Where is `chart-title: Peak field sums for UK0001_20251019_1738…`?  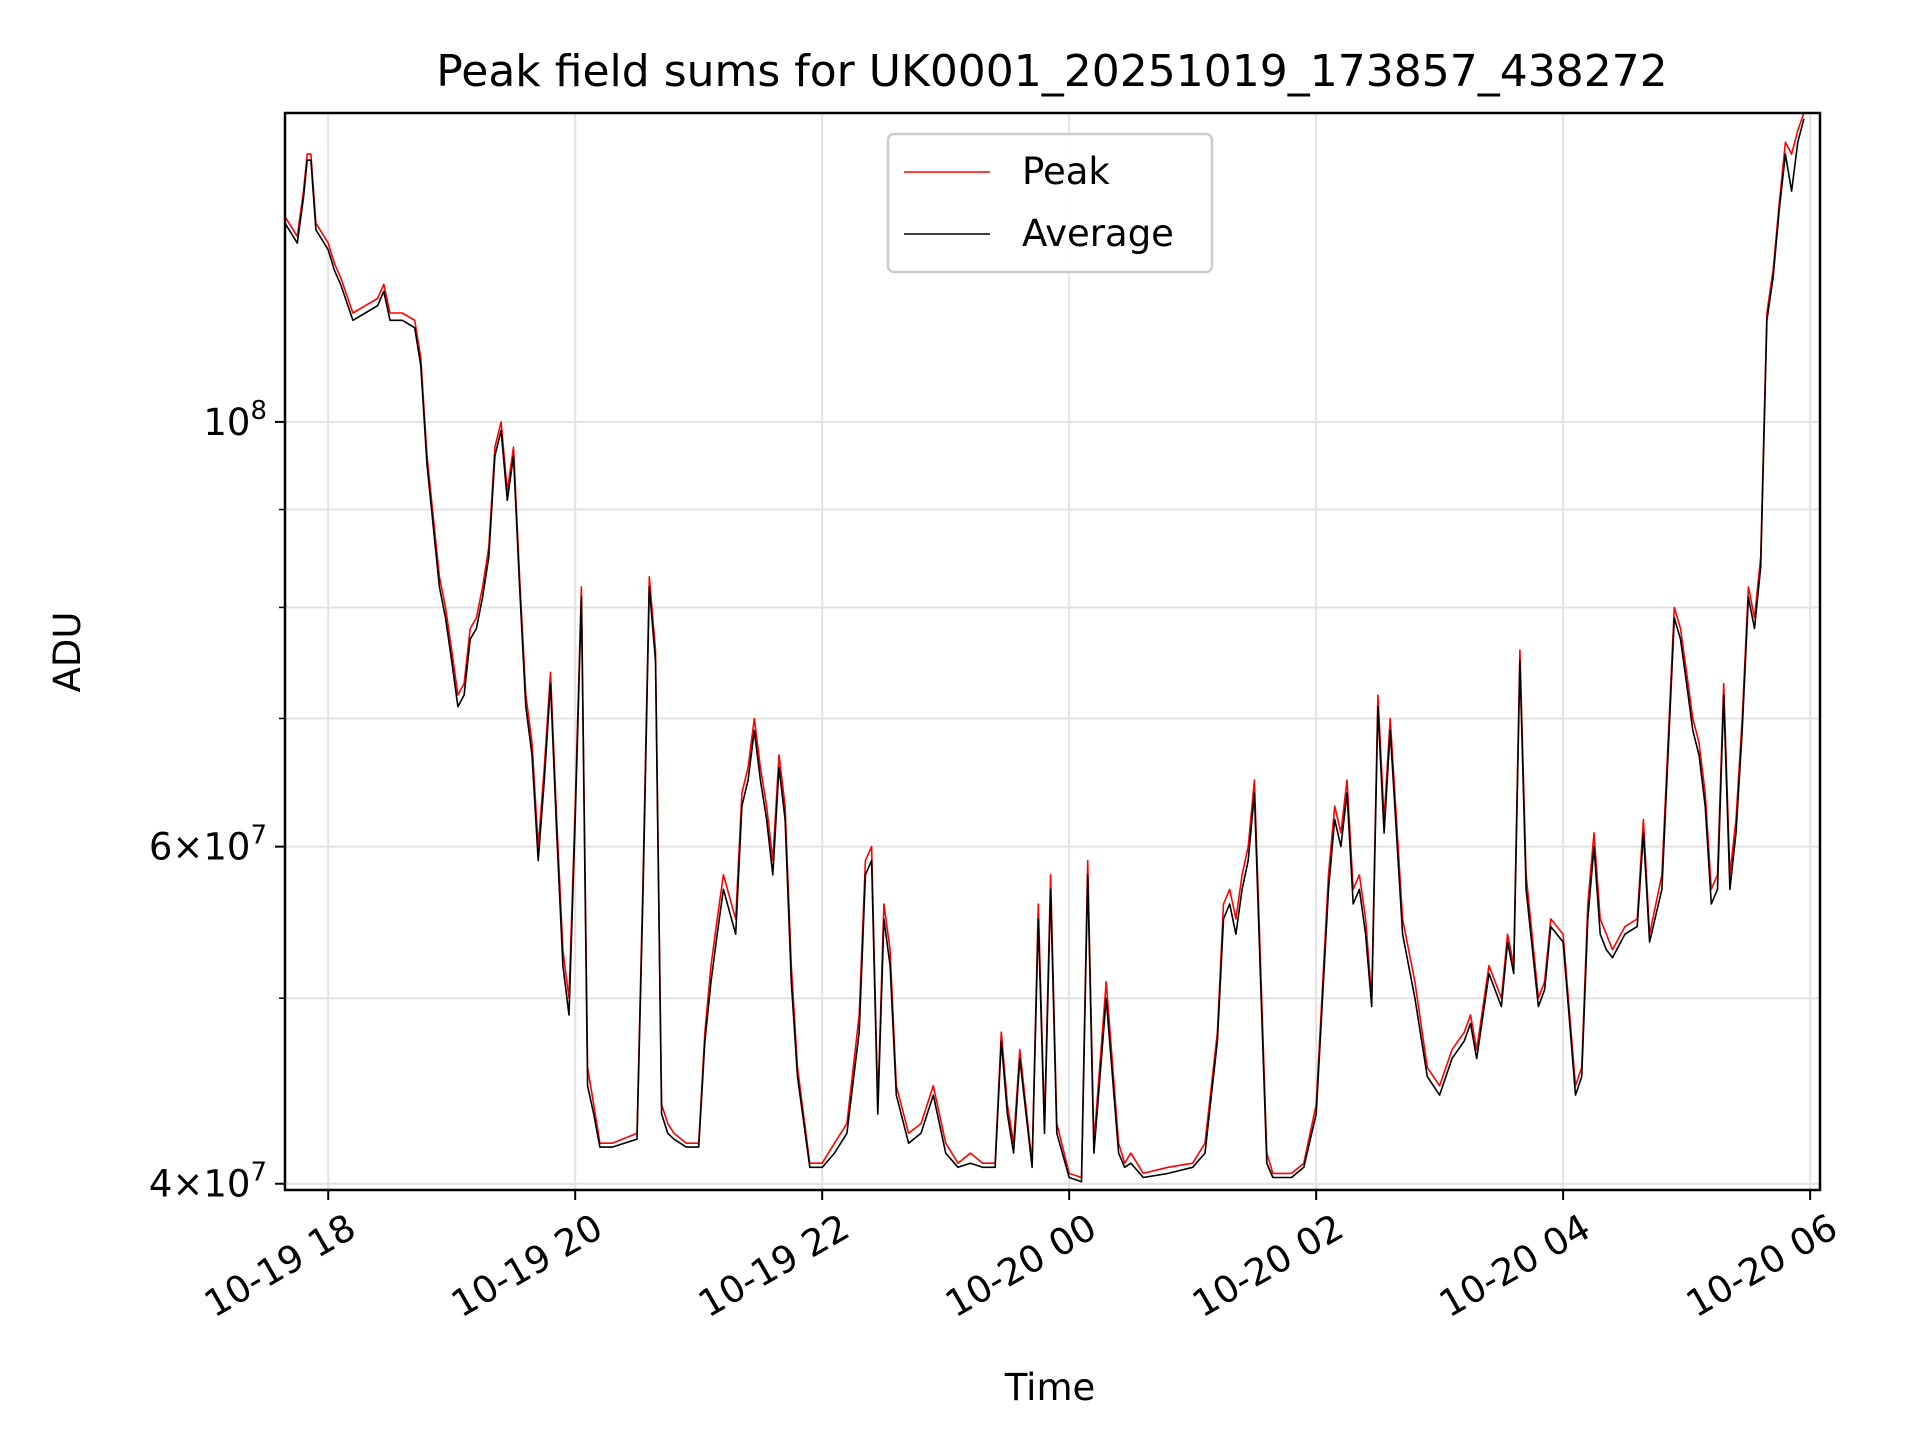 chart-title: Peak field sums for UK0001_20251019_1738… is located at coordinates (1051, 71).